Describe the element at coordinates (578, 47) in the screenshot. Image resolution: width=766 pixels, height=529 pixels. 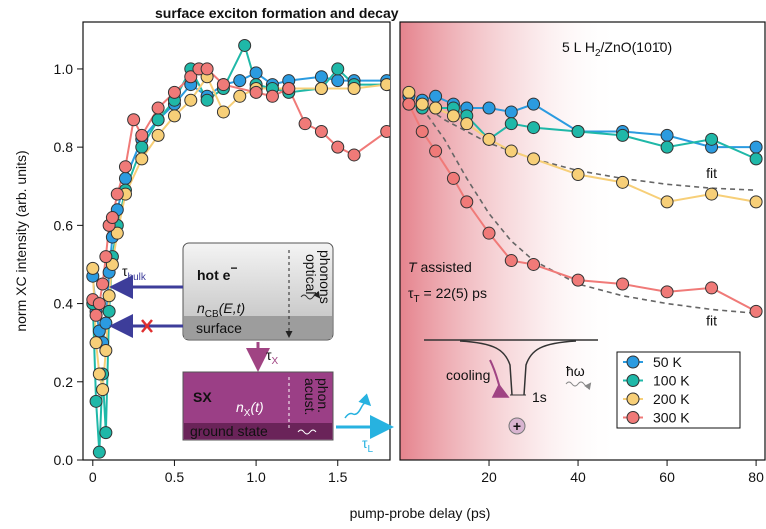
I see `label: 5 L H` at that location.